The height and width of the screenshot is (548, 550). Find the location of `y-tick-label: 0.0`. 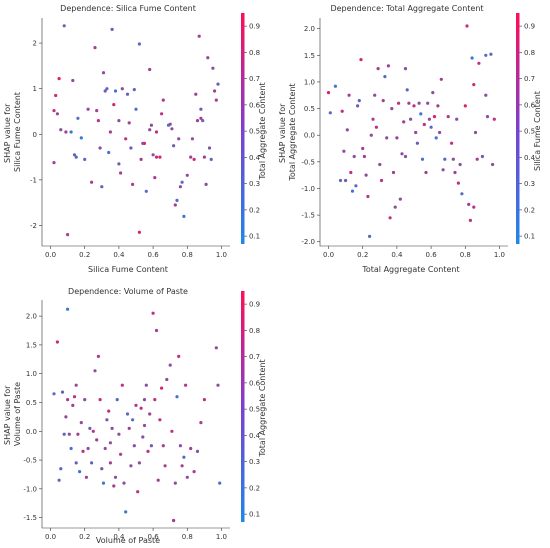

y-tick-label: 0.0 is located at coordinates (31, 432).